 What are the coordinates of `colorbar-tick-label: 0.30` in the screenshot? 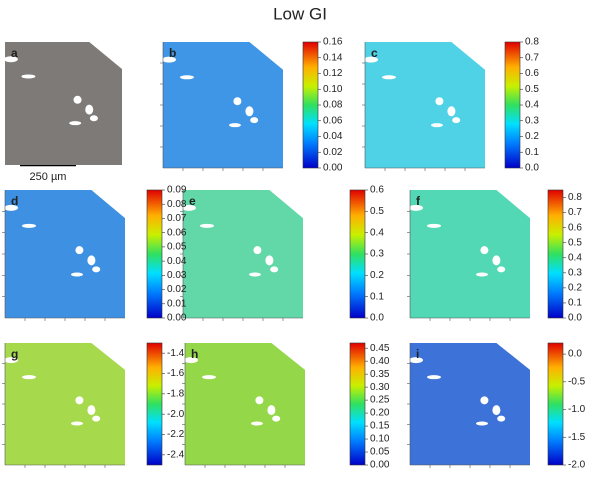 It's located at (380, 387).